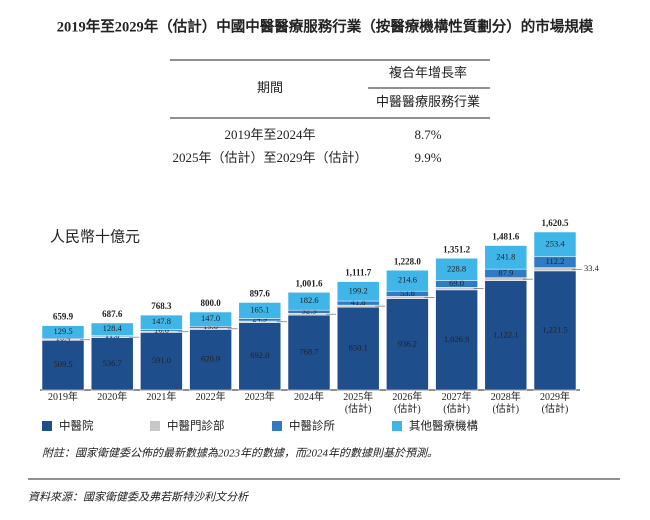 This screenshot has width=650, height=520. I want to click on value-label: 53.8, so click(407, 293).